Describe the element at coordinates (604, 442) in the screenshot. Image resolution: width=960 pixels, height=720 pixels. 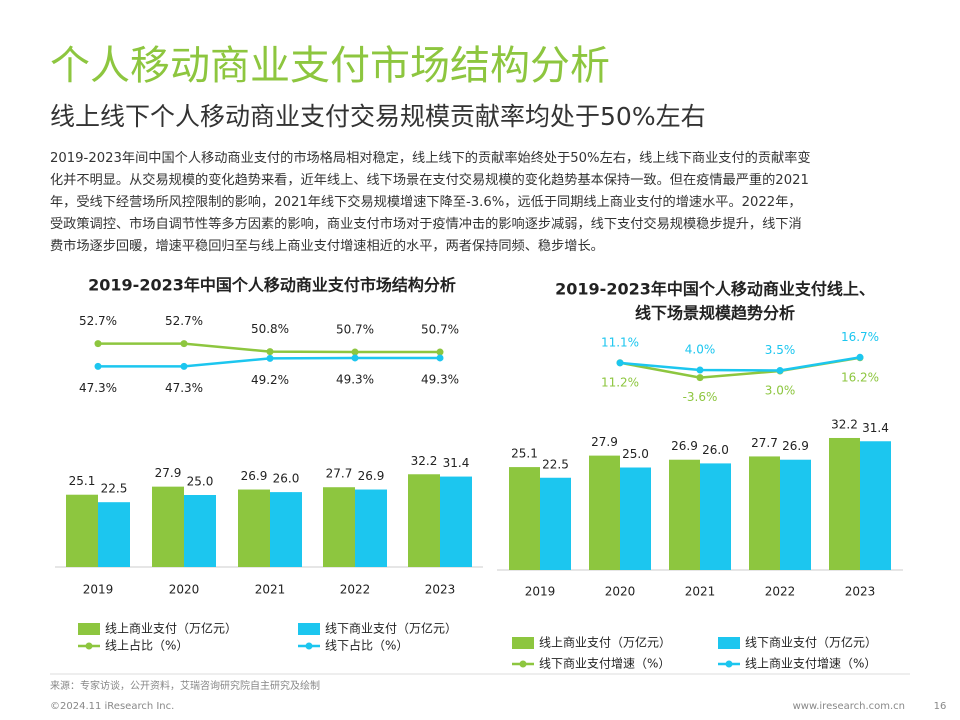
I see `bar-value-label: 27.9` at that location.